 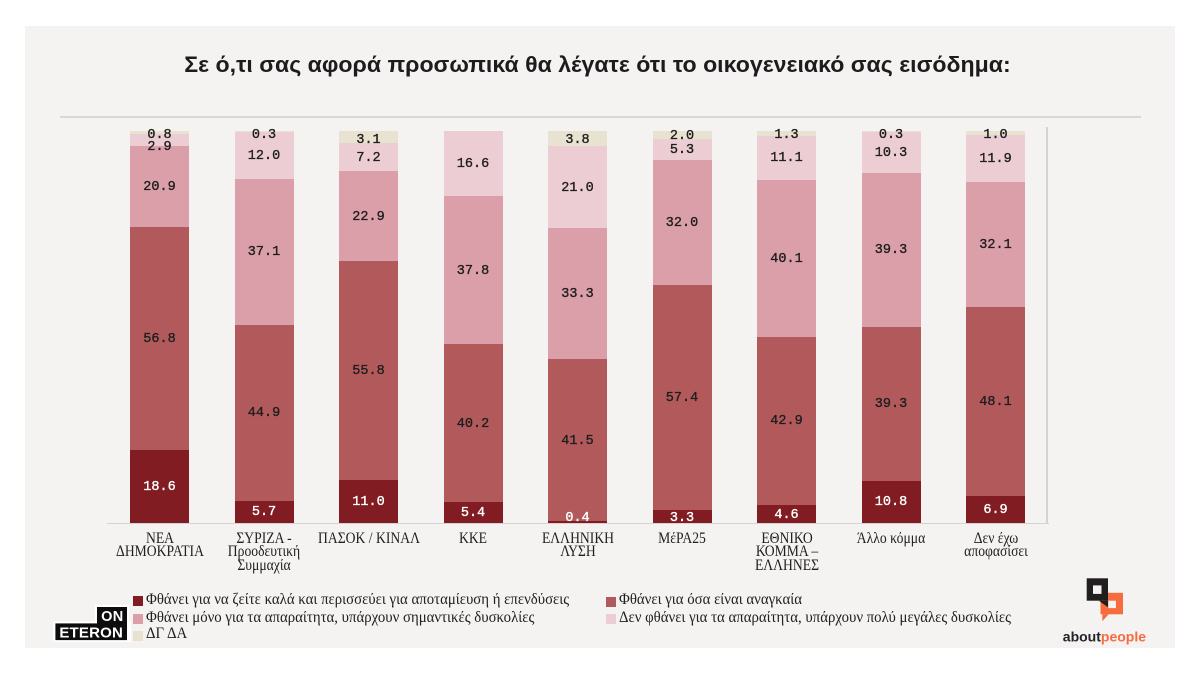 What do you see at coordinates (91, 633) in the screenshot?
I see `svg-text: ETERON` at bounding box center [91, 633].